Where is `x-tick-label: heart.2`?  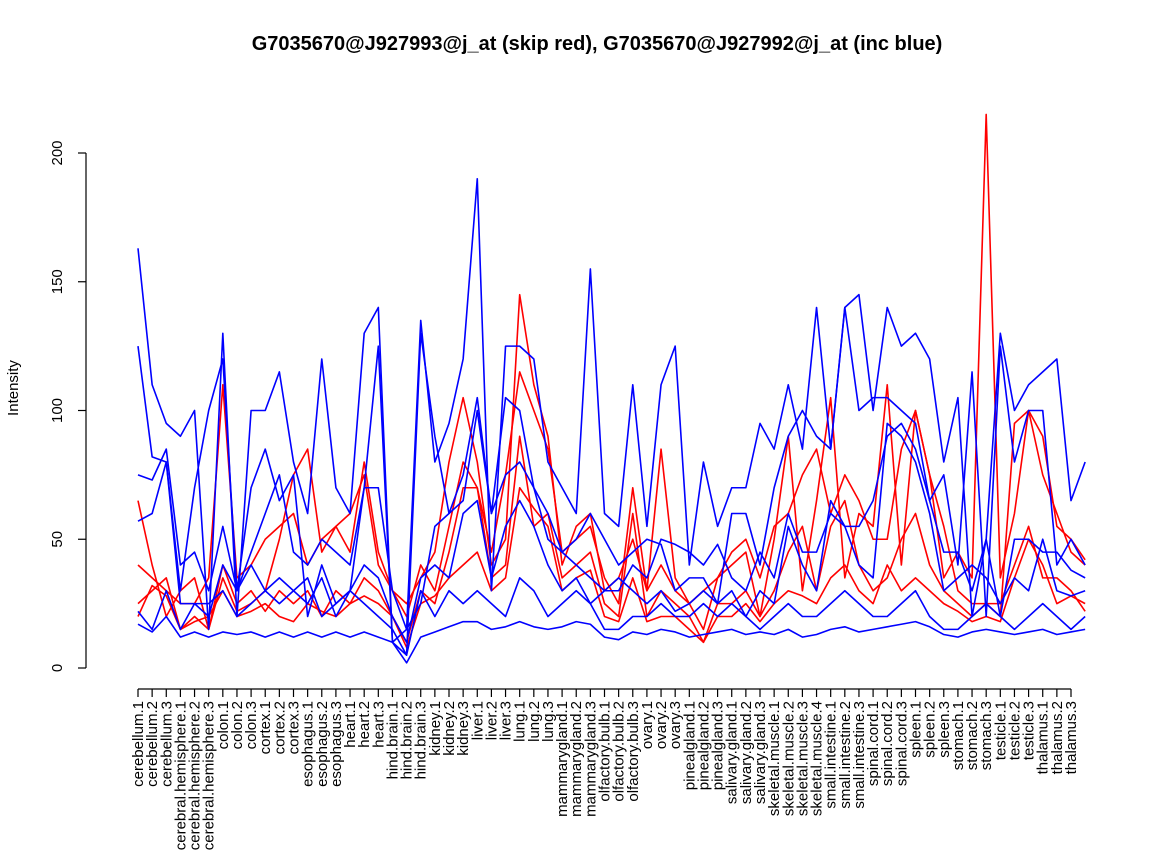
x-tick-label: heart.2 is located at coordinates (364, 724).